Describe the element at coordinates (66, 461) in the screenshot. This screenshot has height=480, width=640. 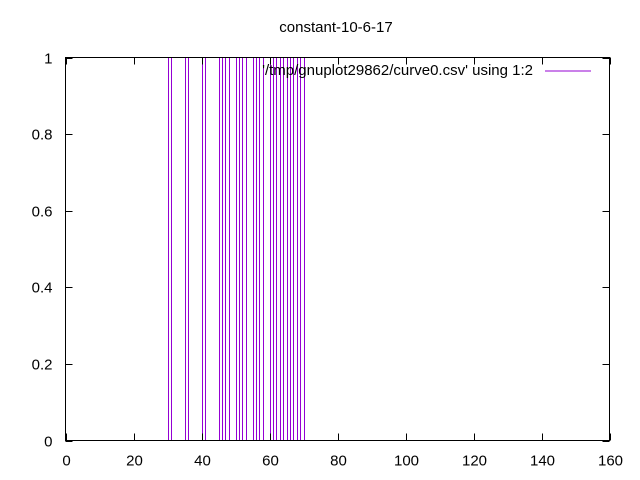
I see `x-tick-label: 0` at that location.